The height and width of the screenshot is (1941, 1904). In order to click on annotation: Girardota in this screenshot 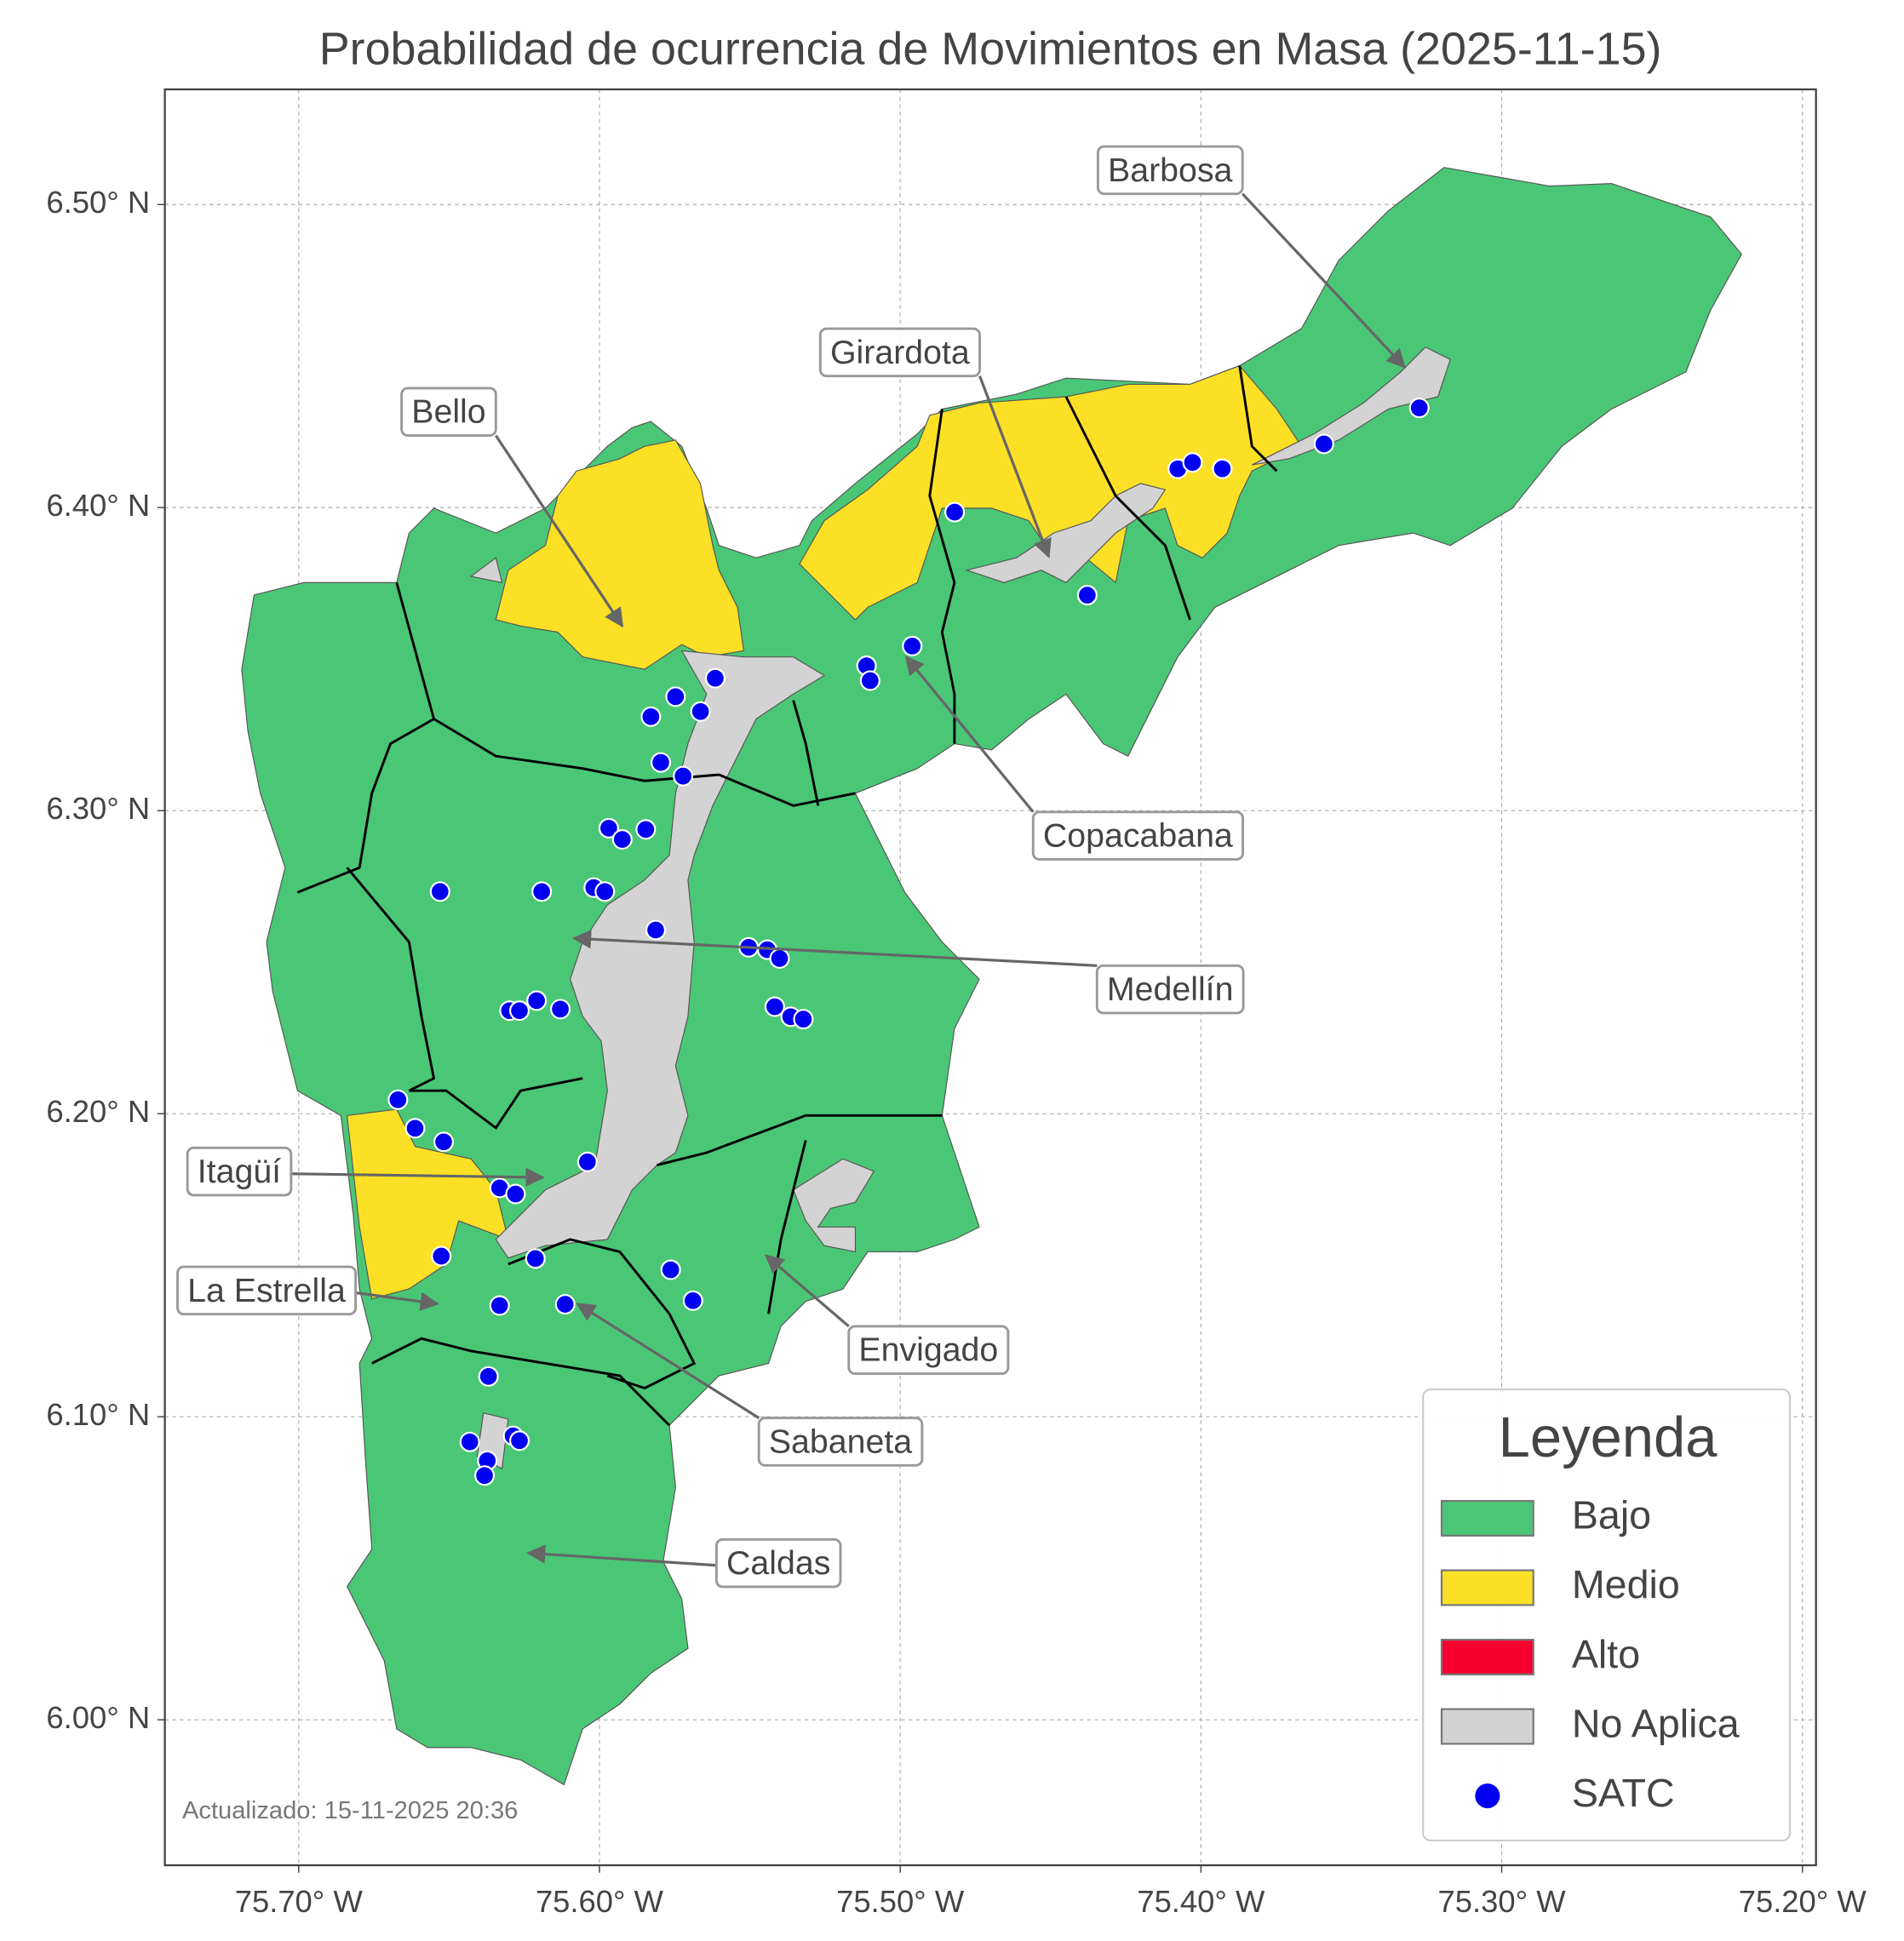, I will do `click(935, 442)`.